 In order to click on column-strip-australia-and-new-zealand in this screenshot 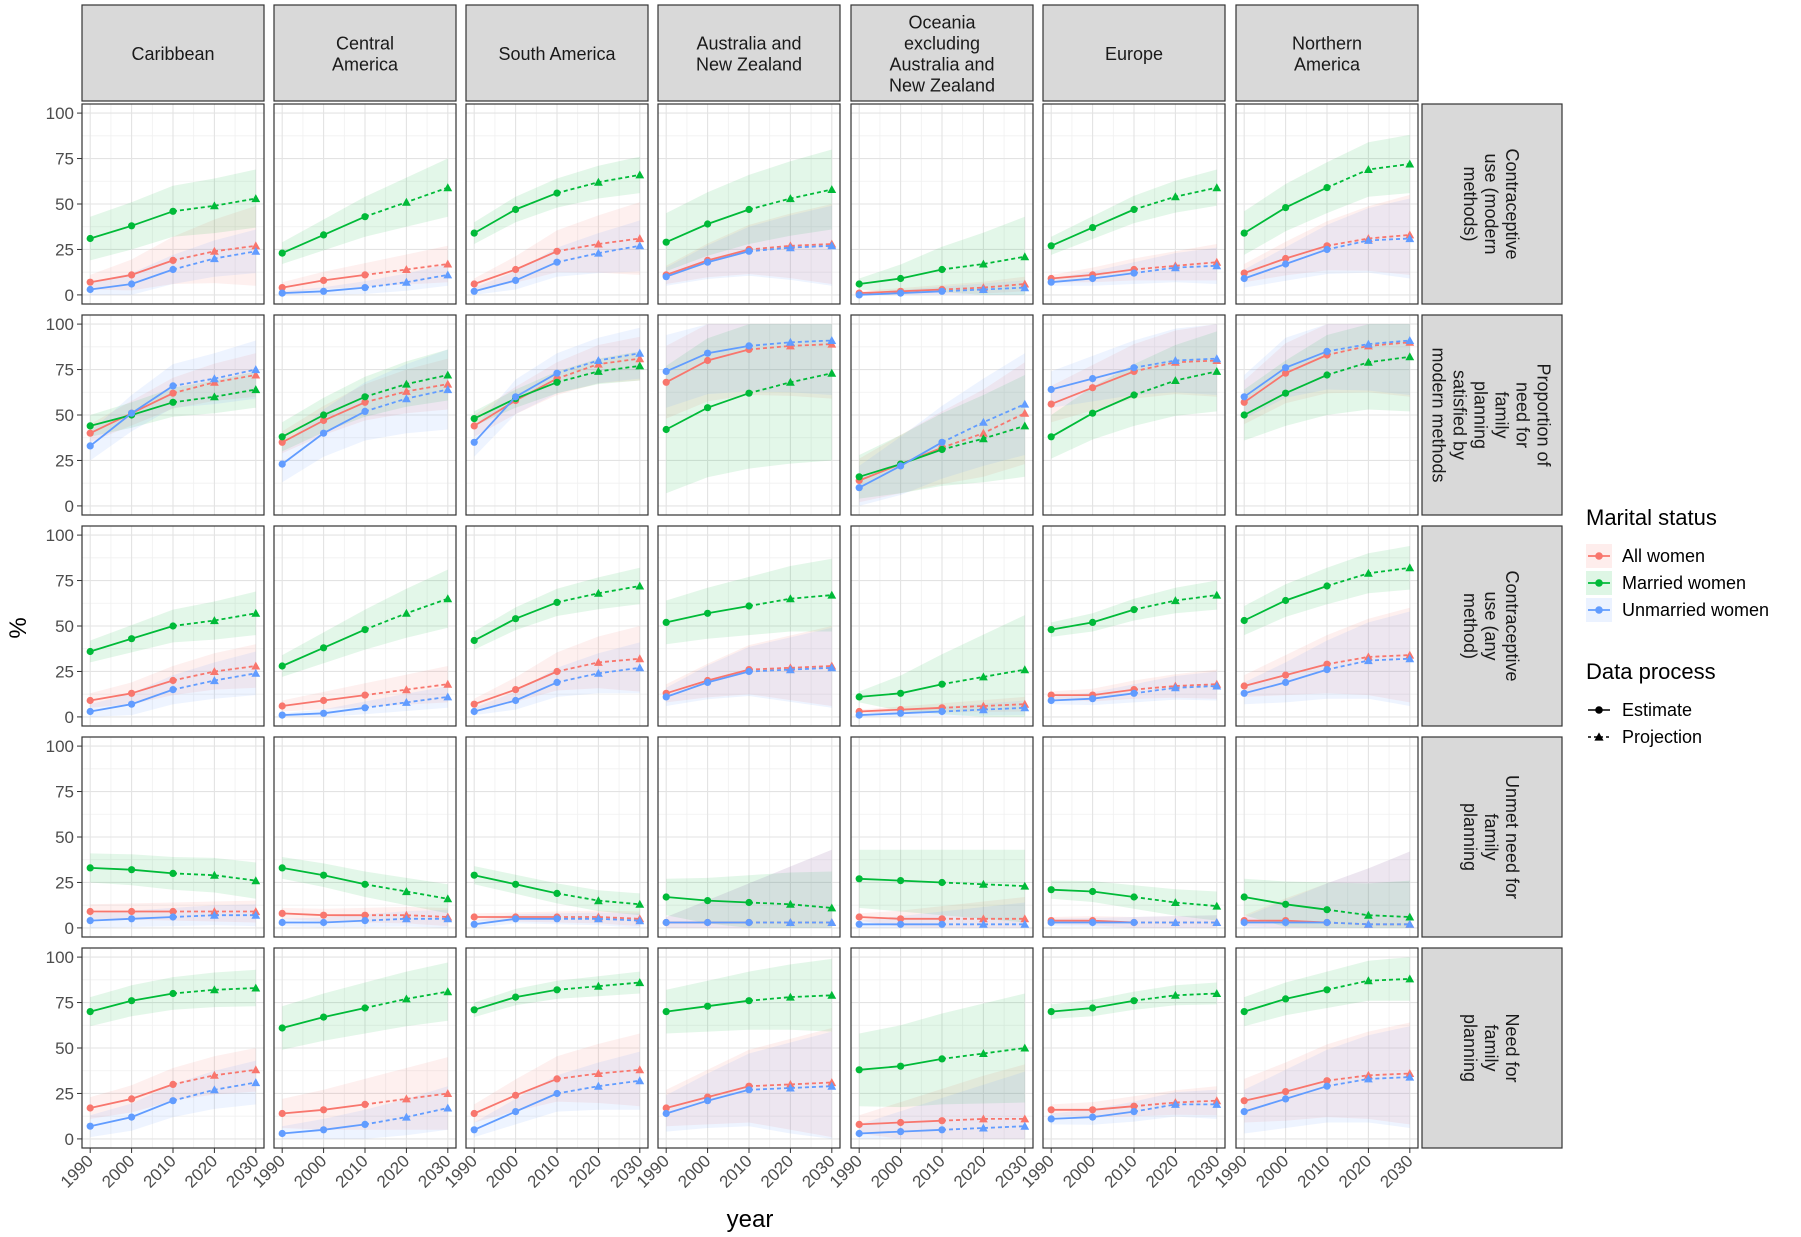, I will do `click(749, 53)`.